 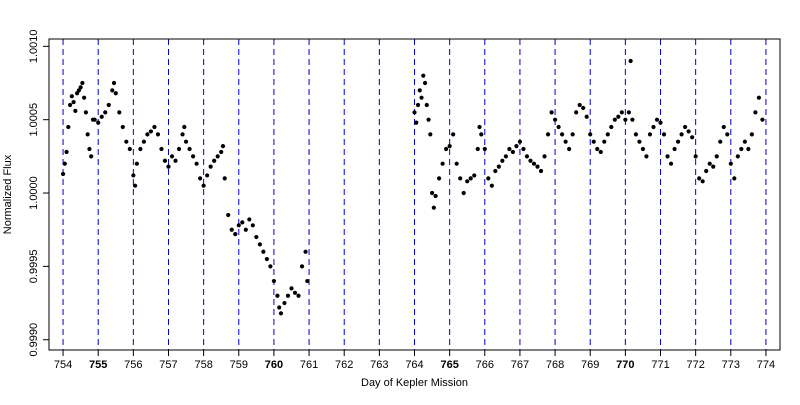 What do you see at coordinates (168, 365) in the screenshot?
I see `x-tick-label: 757` at bounding box center [168, 365].